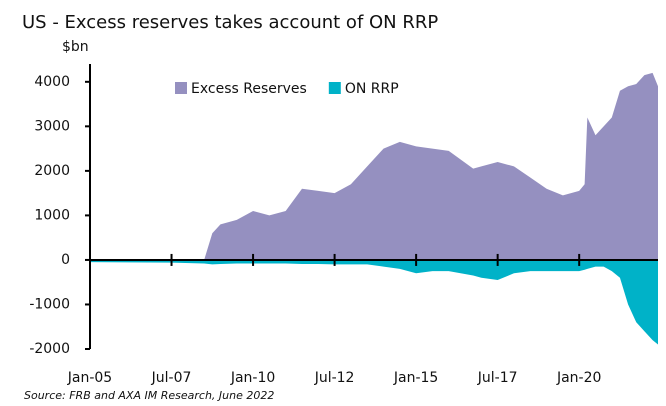 This screenshot has width=666, height=406. I want to click on y-tick-label: 2000, so click(52, 171).